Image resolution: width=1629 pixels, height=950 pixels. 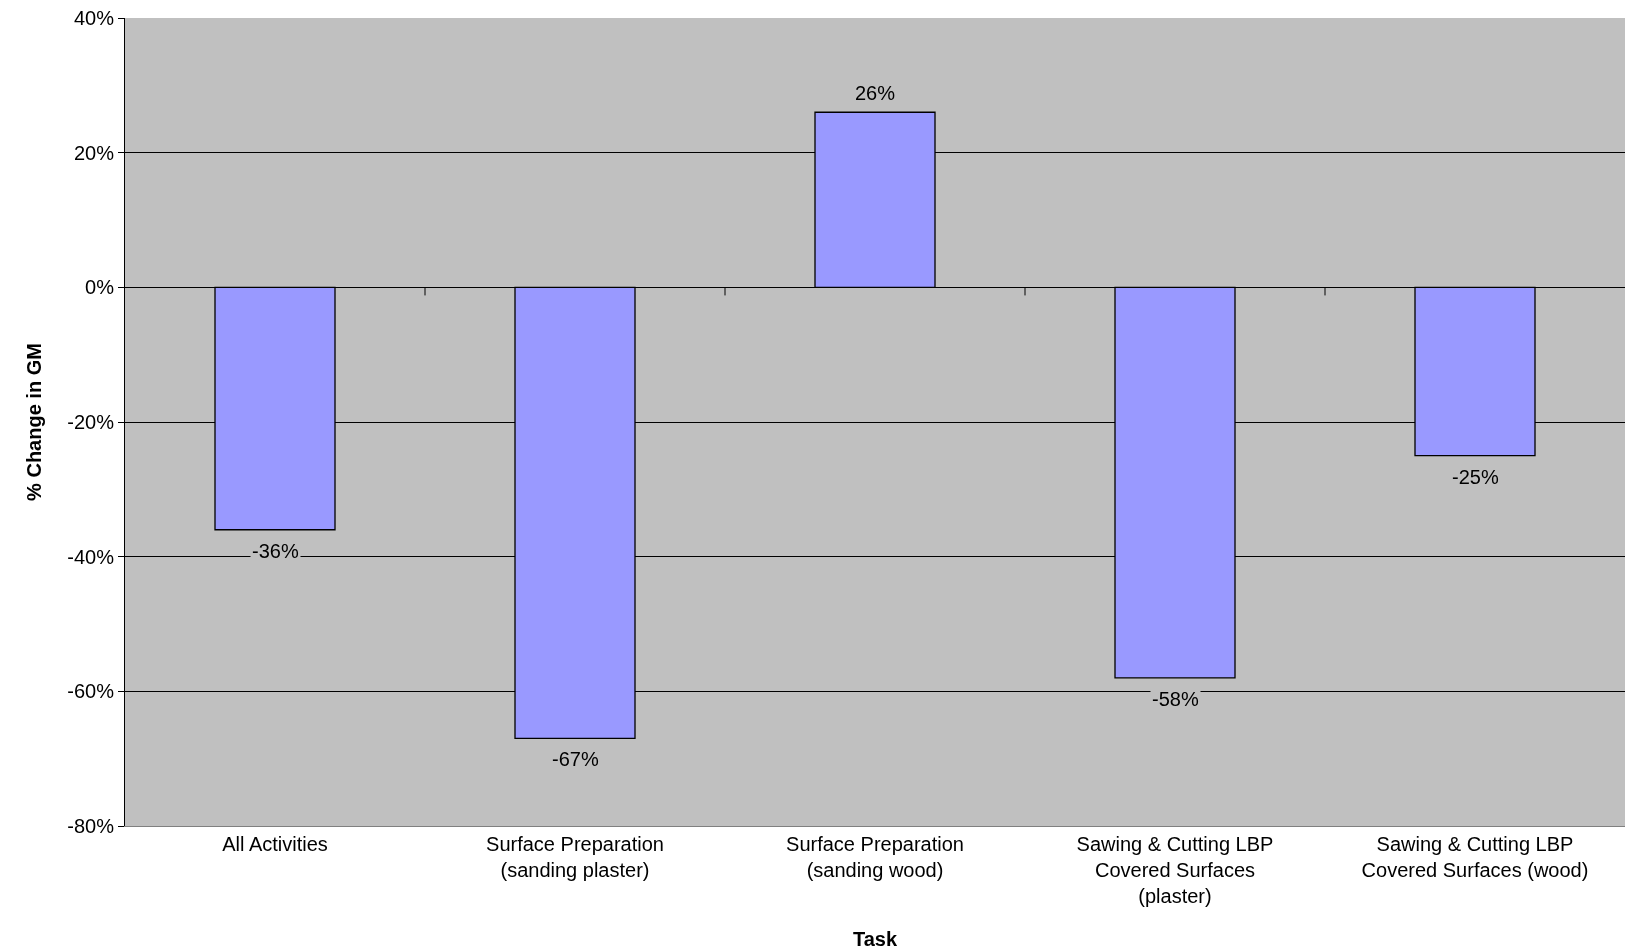 I want to click on x-tick-label: Surface Preparation (sanding plaster), so click(x=575, y=857).